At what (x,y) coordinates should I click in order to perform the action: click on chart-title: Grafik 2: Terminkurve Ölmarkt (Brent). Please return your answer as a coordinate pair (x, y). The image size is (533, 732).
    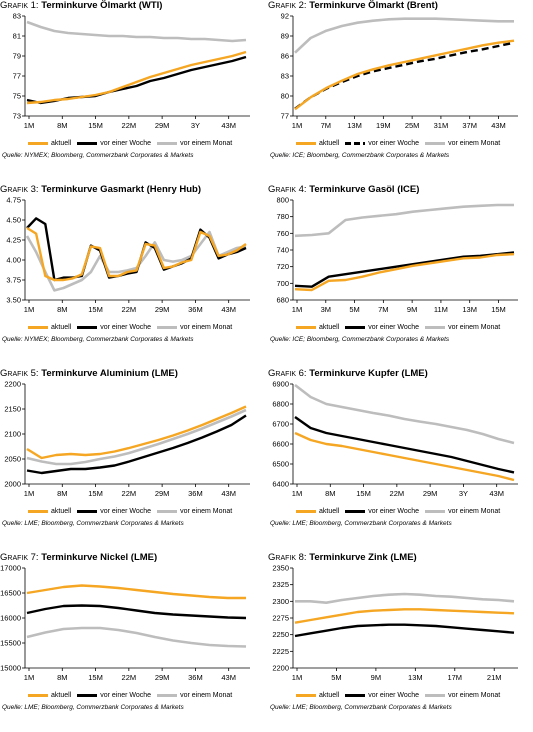
    Looking at the image, I should click on (353, 5).